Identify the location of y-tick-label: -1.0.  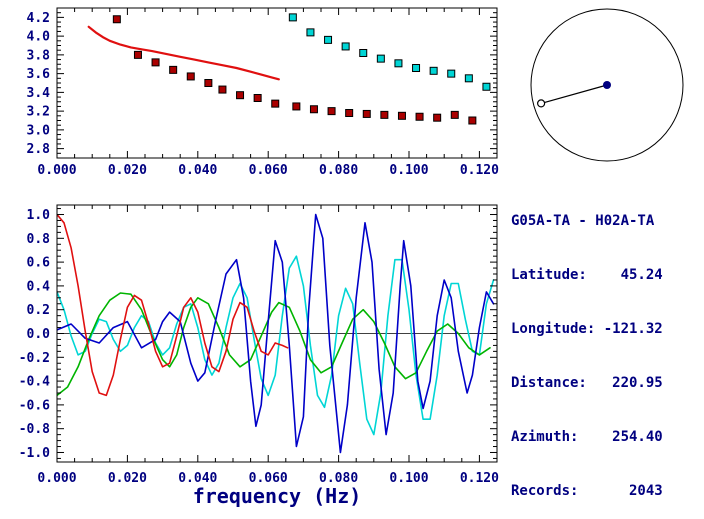
(34, 453).